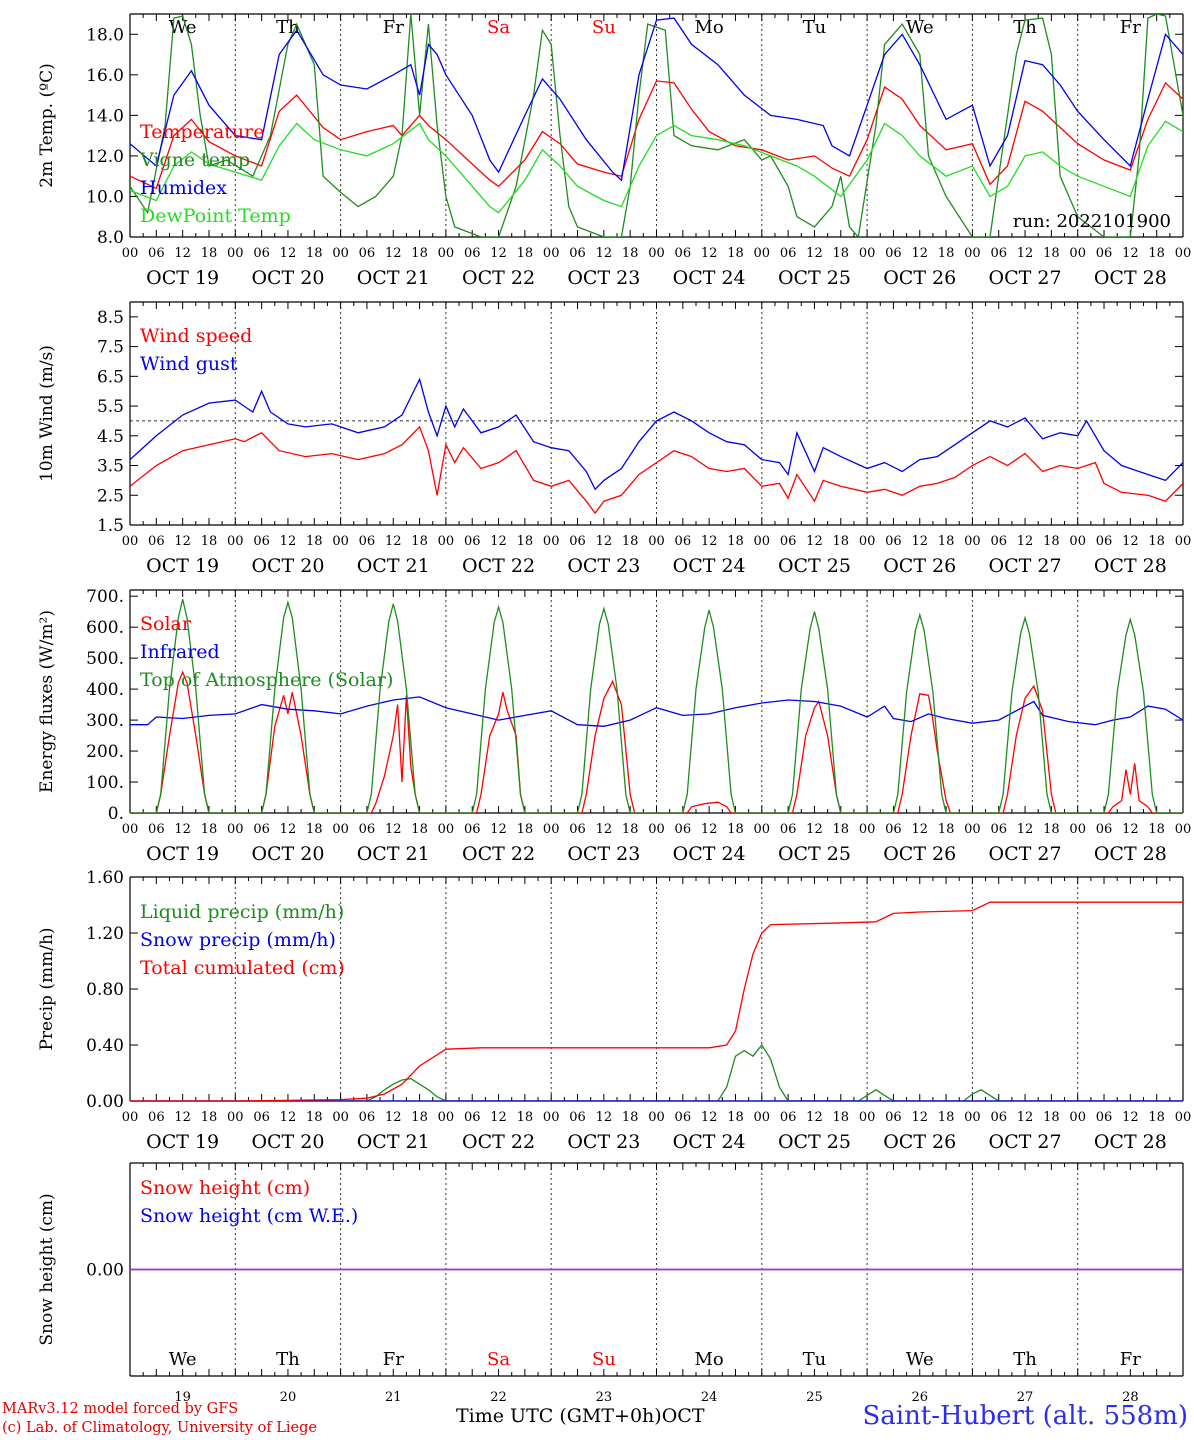 This screenshot has width=1194, height=1440. Describe the element at coordinates (287, 566) in the screenshot. I see `date-label: OCT 20` at that location.